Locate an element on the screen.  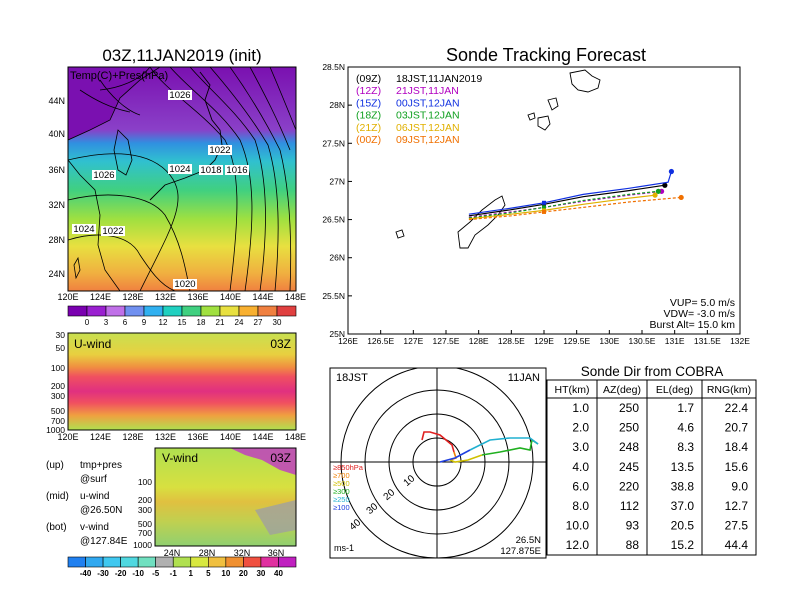
track-param: VUP= 5.0 m/s is located at coordinates (702, 303).